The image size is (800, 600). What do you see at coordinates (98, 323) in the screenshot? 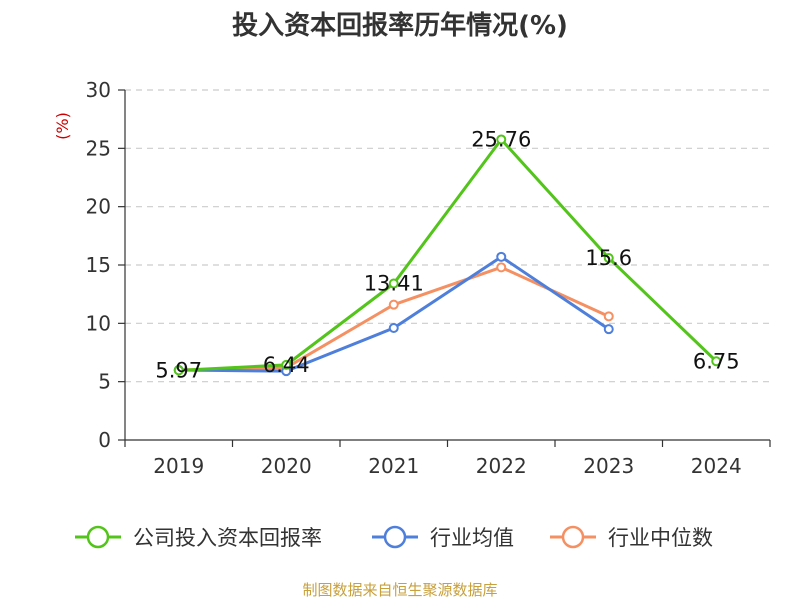
I see `y-tick-label: 10` at bounding box center [98, 323].